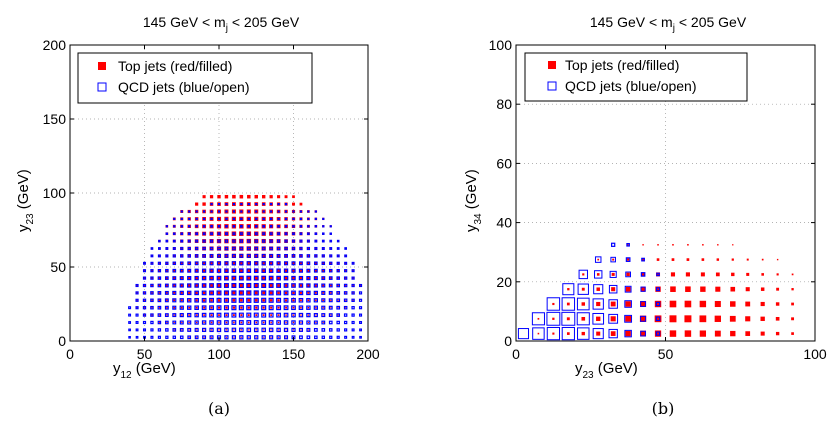 The width and height of the screenshot is (832, 430). Describe the element at coordinates (668, 24) in the screenshot. I see `chart-b-title: 145 GeV < mj < 205 GeV` at that location.